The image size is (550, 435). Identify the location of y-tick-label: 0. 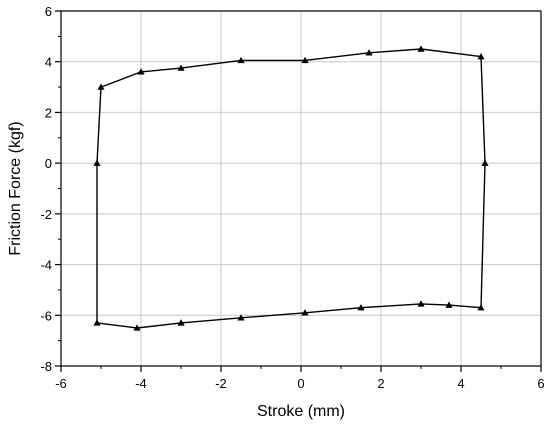
(48, 163).